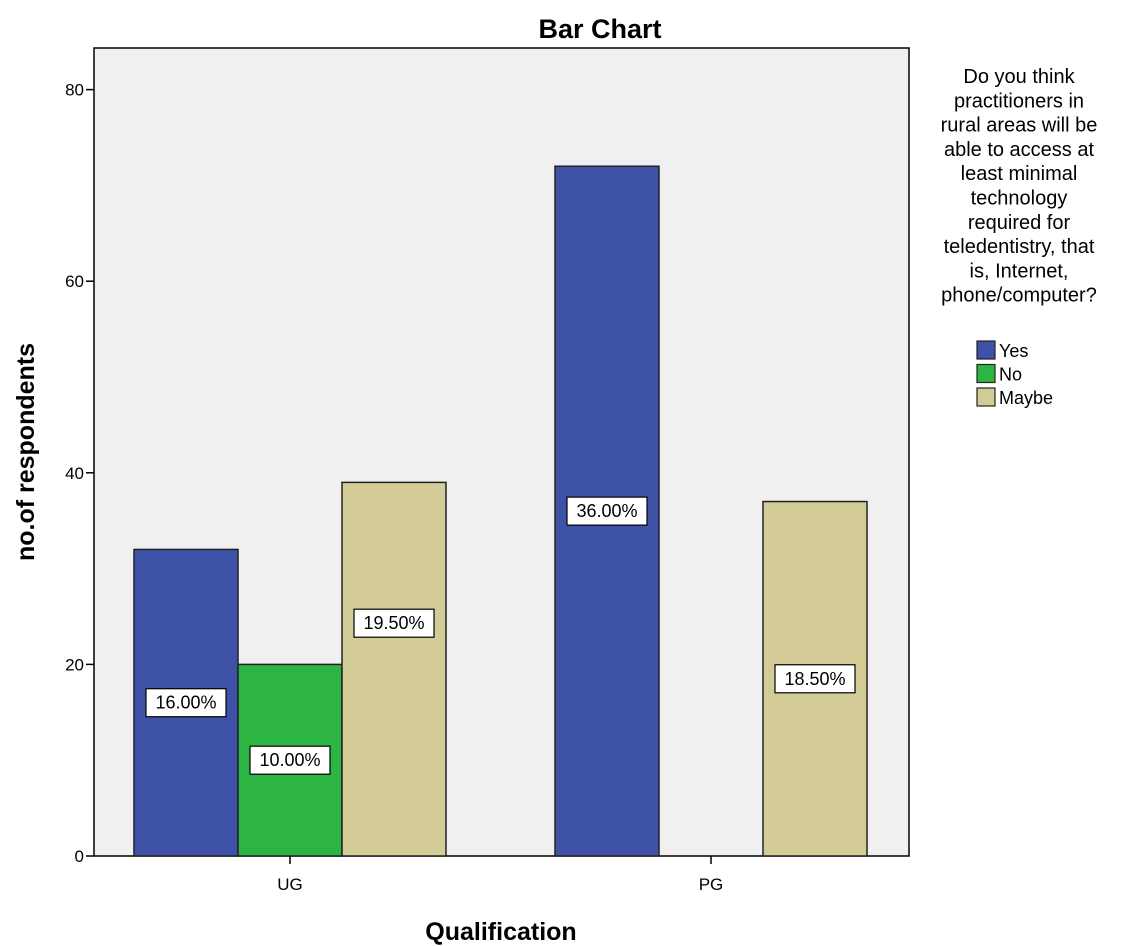  I want to click on legend-title-line: technology, so click(1019, 199).